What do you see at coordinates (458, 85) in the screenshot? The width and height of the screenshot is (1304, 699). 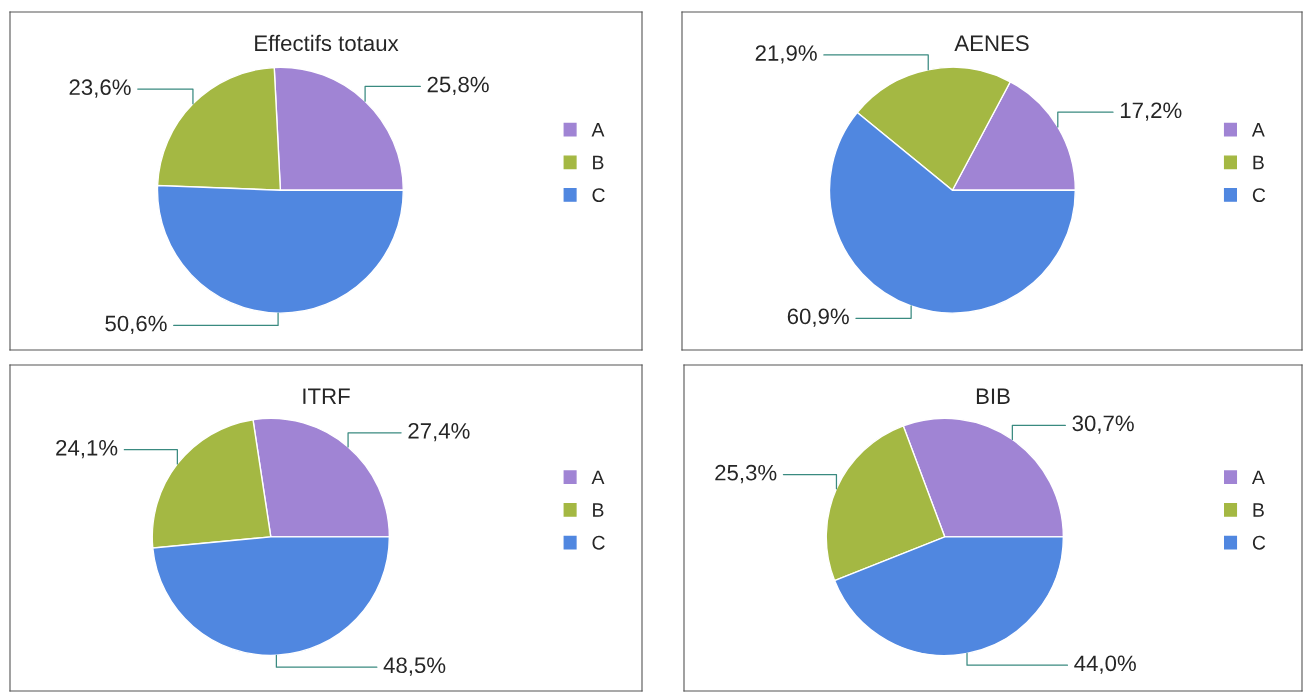 I see `data-label: 25,8%` at bounding box center [458, 85].